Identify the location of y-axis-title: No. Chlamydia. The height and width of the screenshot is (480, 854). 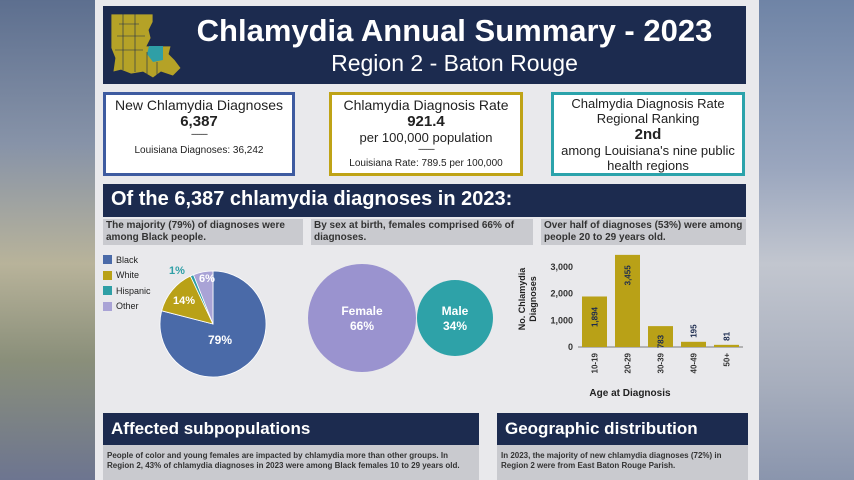
(522, 299).